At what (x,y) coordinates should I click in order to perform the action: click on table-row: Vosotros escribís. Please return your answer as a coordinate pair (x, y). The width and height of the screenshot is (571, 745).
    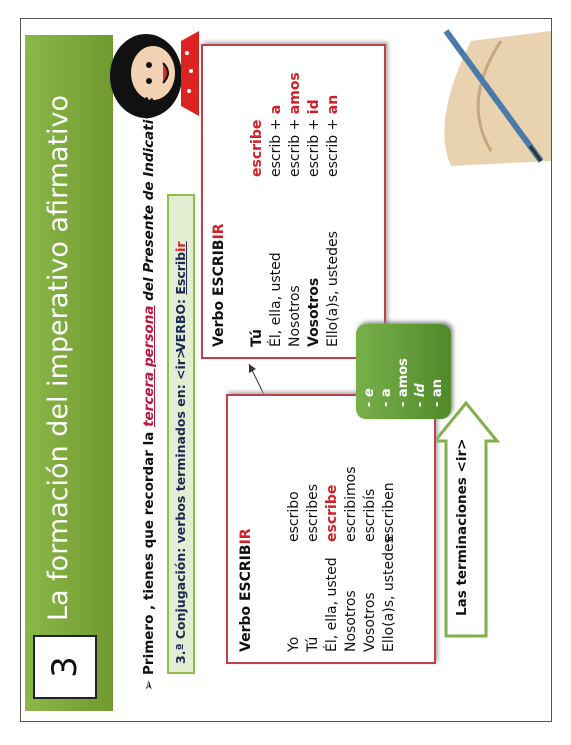
    Looking at the image, I should click on (370, 570).